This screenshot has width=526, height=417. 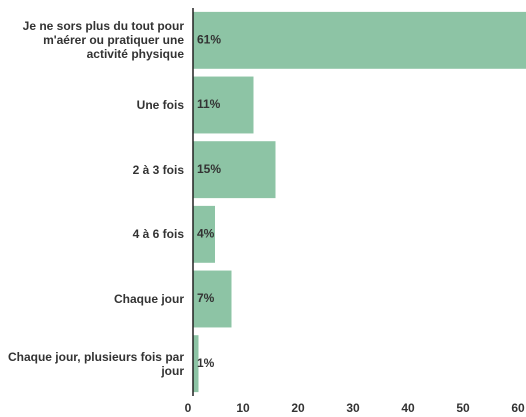 I want to click on x-tick-label: 0, so click(x=188, y=408).